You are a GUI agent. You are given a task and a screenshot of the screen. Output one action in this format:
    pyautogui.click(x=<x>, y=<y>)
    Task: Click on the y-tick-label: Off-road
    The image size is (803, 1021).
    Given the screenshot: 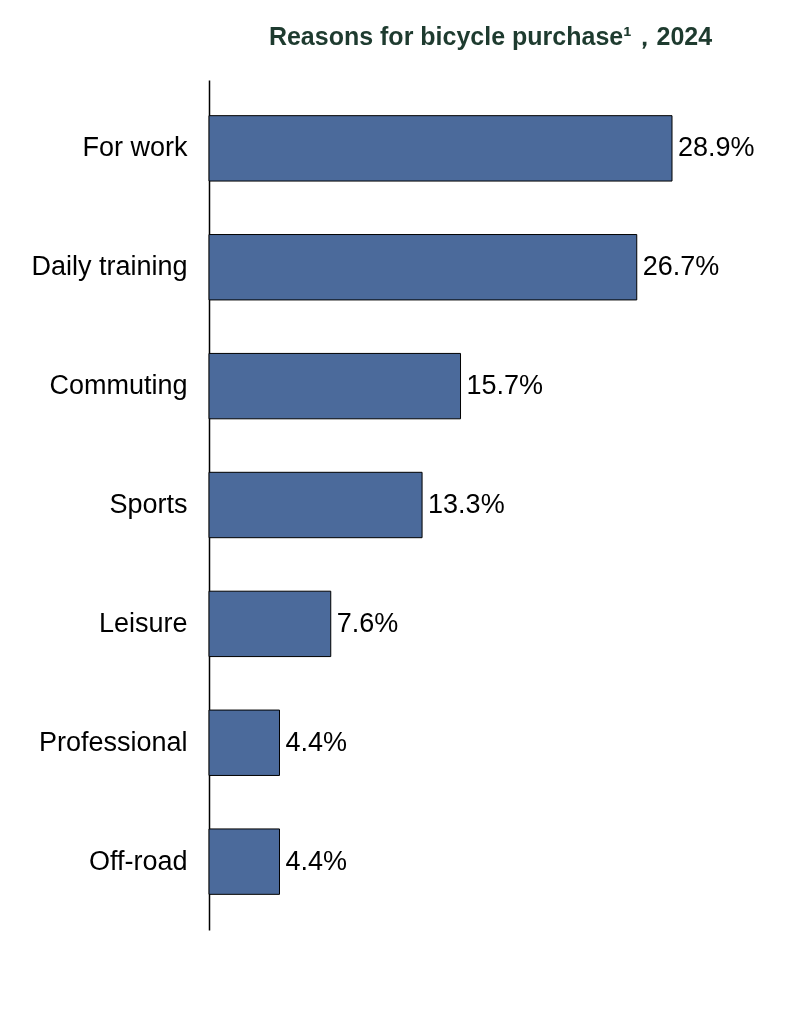 What is the action you would take?
    pyautogui.click(x=138, y=860)
    